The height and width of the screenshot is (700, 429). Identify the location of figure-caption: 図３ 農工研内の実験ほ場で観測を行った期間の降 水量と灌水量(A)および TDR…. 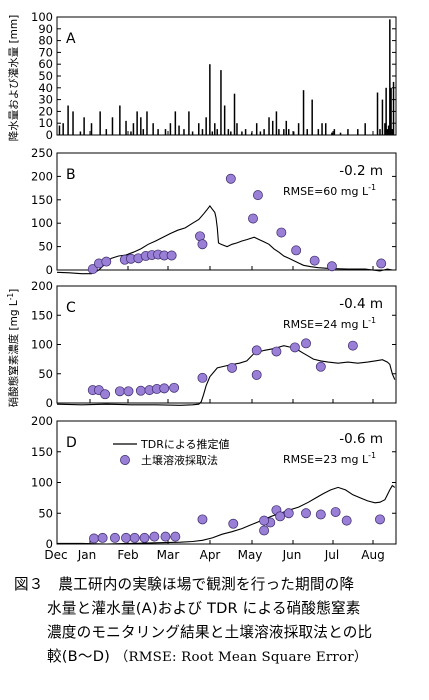
(216, 621).